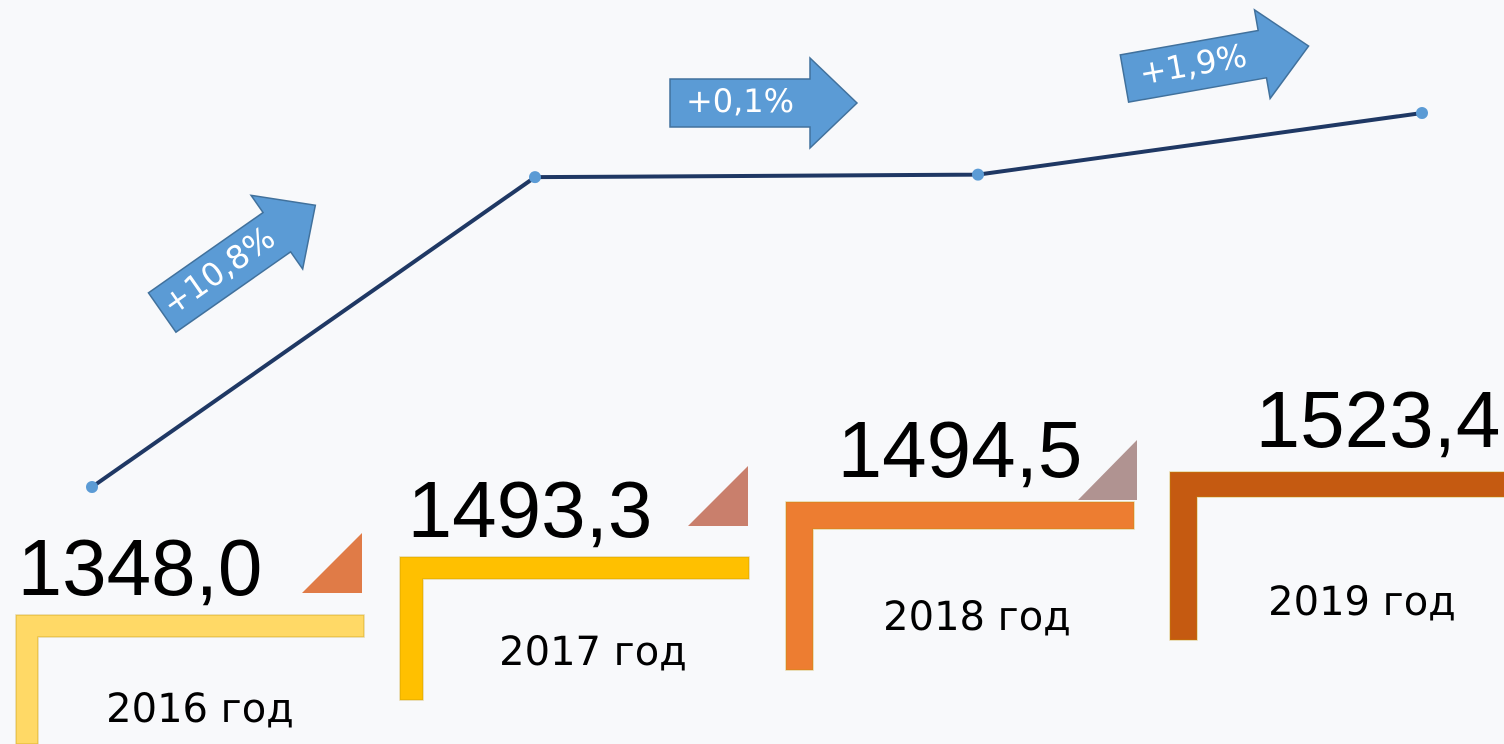  I want to click on year-label: 2016 год, so click(200, 709).